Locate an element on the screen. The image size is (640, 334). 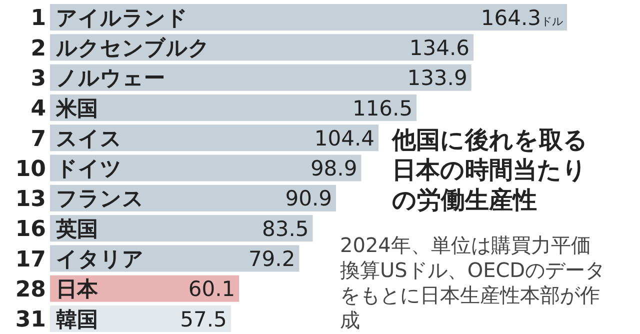
data-label: 57.5 is located at coordinates (203, 319).